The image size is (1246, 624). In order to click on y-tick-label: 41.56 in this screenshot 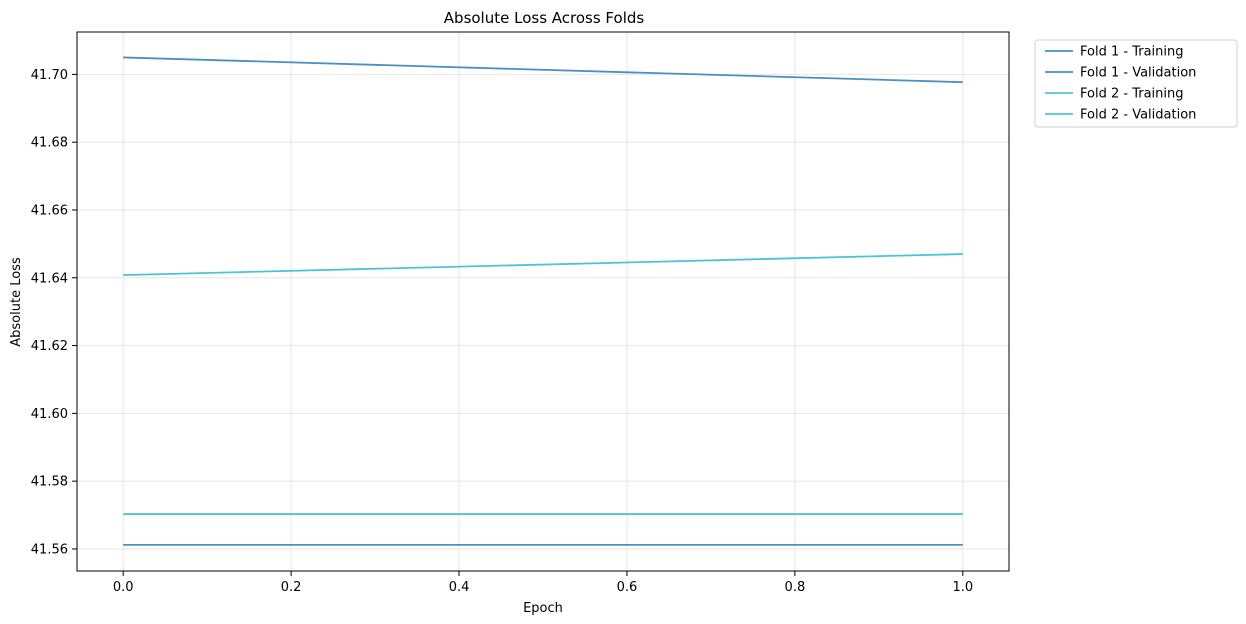, I will do `click(49, 549)`.